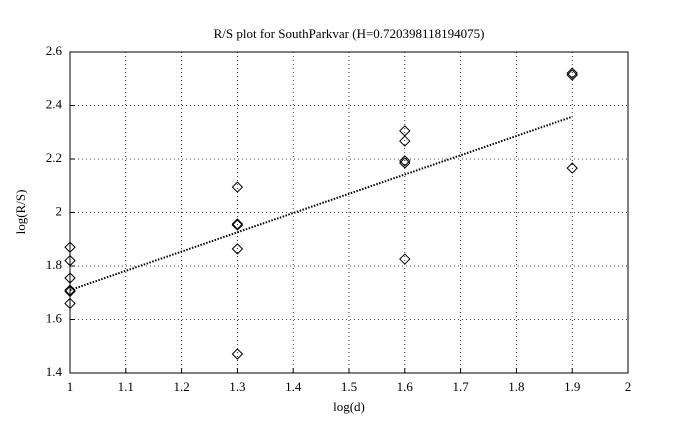  What do you see at coordinates (20, 212) in the screenshot?
I see `y-axis-label: log(R/S)` at bounding box center [20, 212].